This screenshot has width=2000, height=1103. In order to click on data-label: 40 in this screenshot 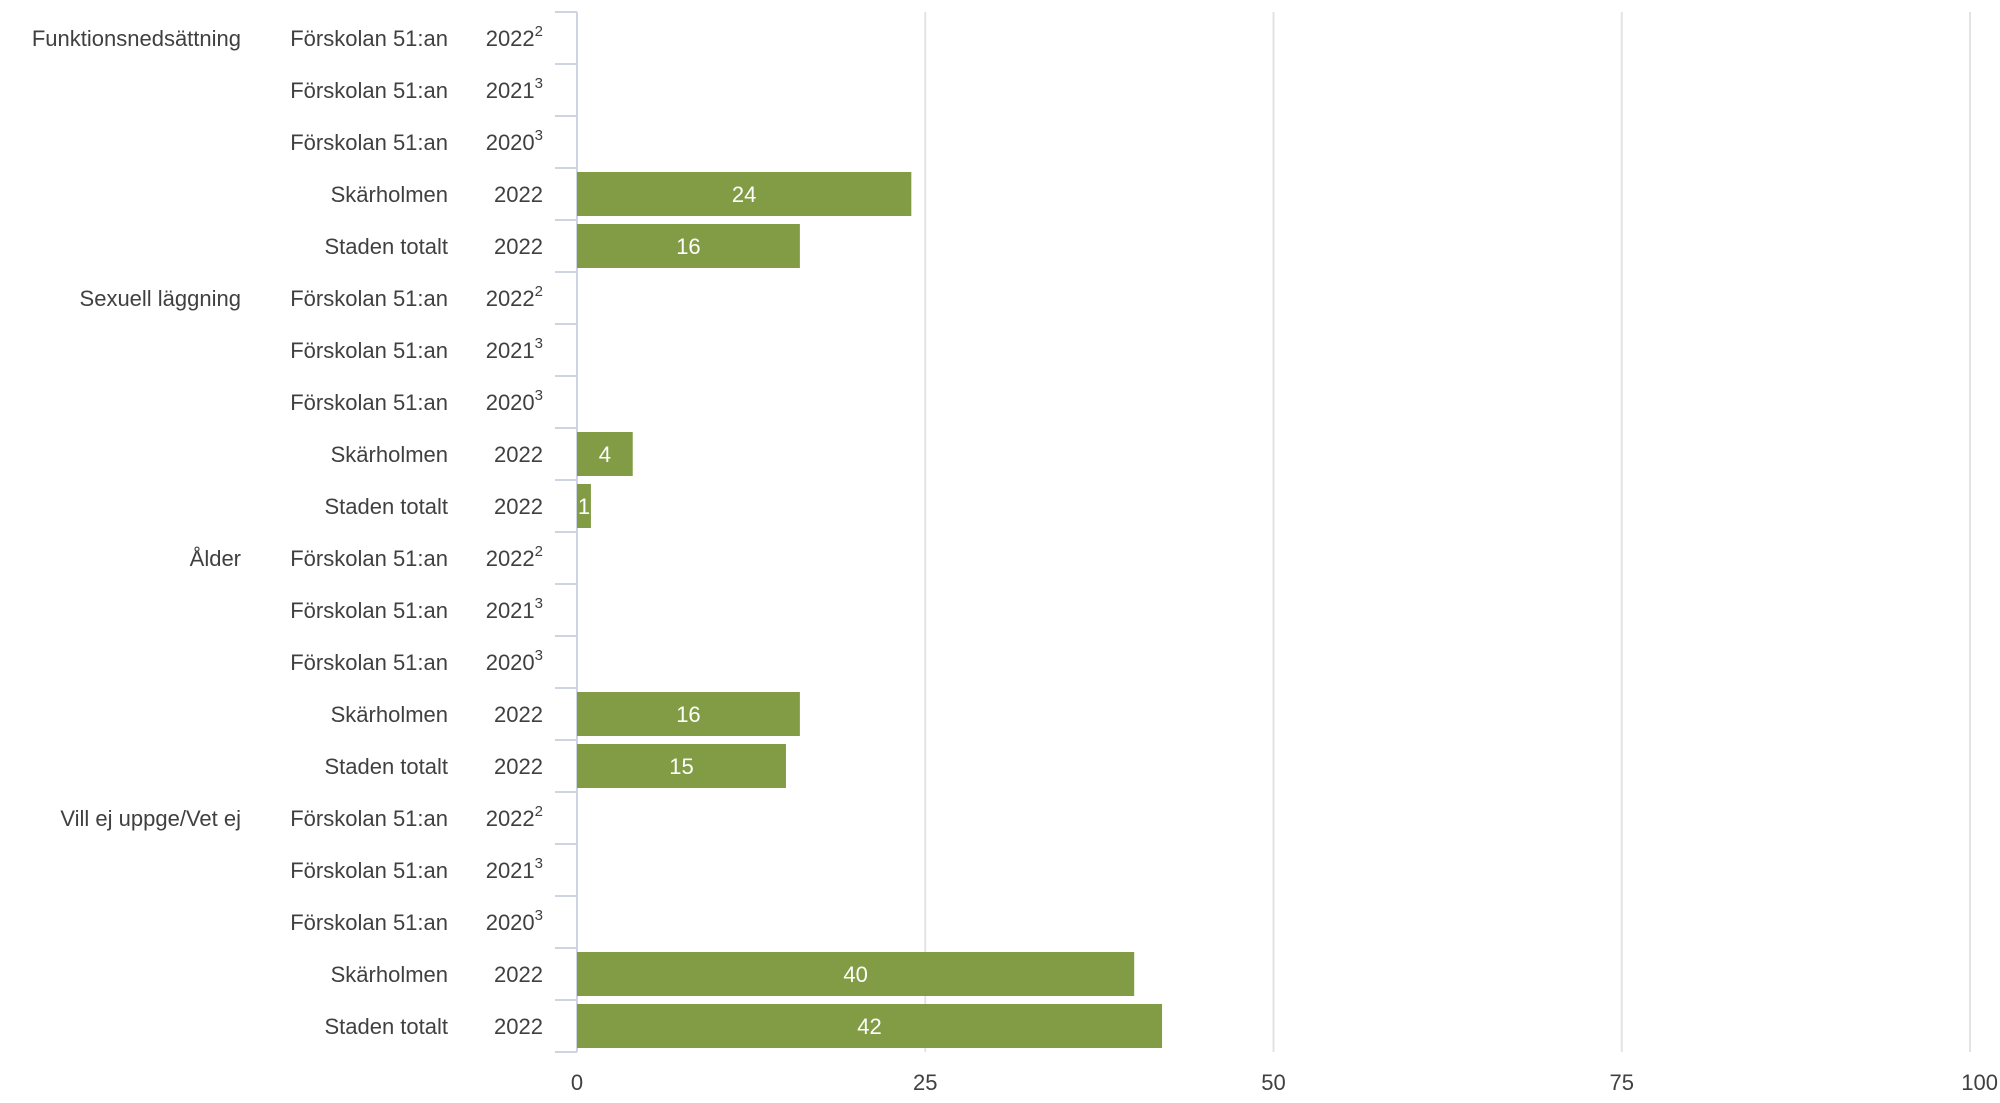, I will do `click(855, 974)`.